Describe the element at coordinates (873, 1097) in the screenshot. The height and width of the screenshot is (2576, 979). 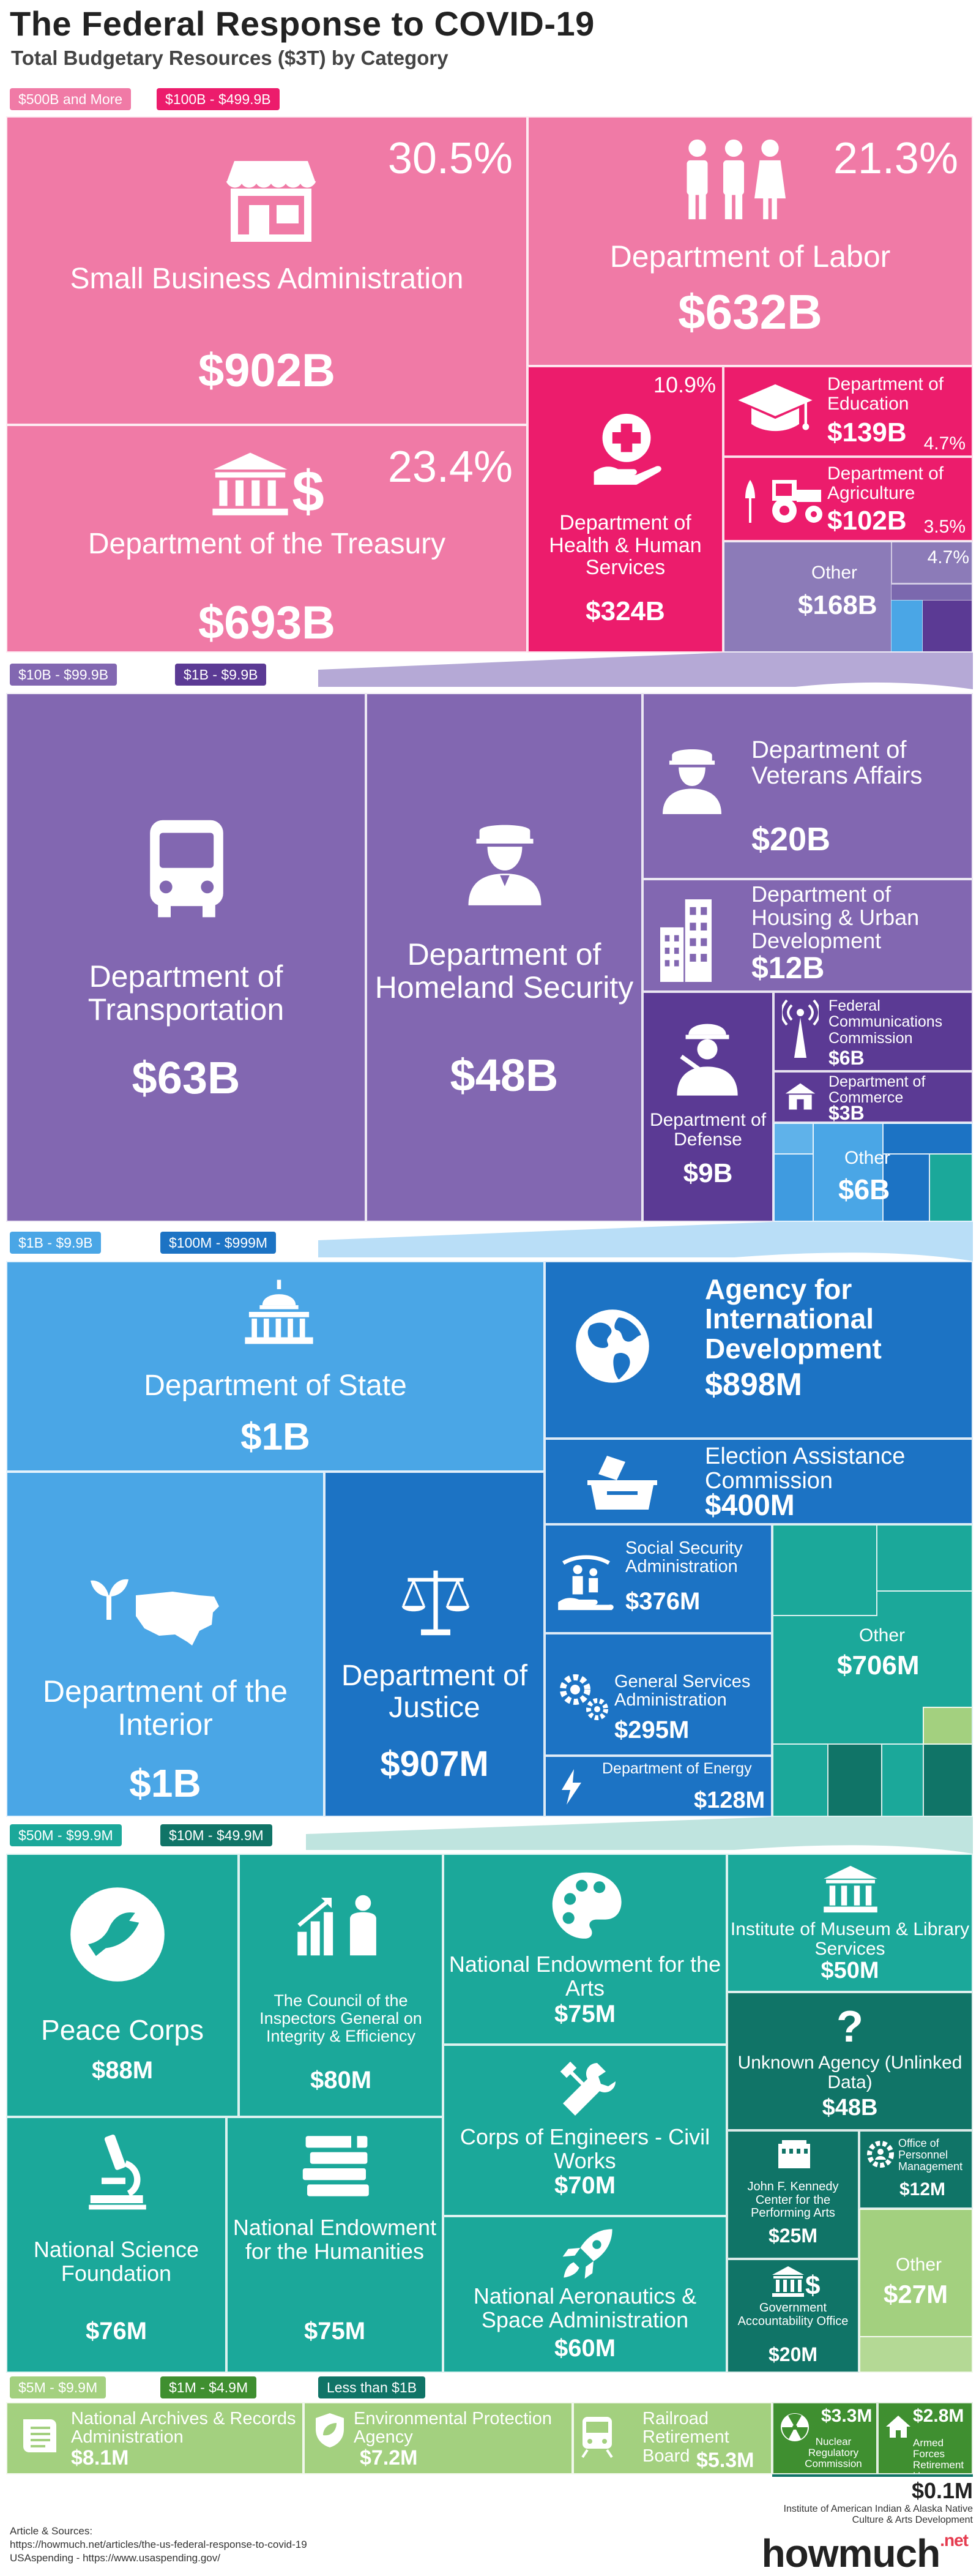
I see `cell-commerce: Department of Commerce $3B` at that location.